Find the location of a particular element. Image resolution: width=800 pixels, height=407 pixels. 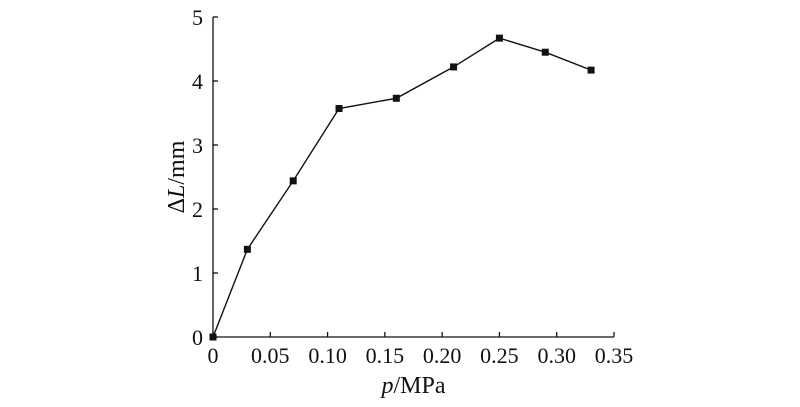

x-axis-label: p/MPa is located at coordinates (412, 386).